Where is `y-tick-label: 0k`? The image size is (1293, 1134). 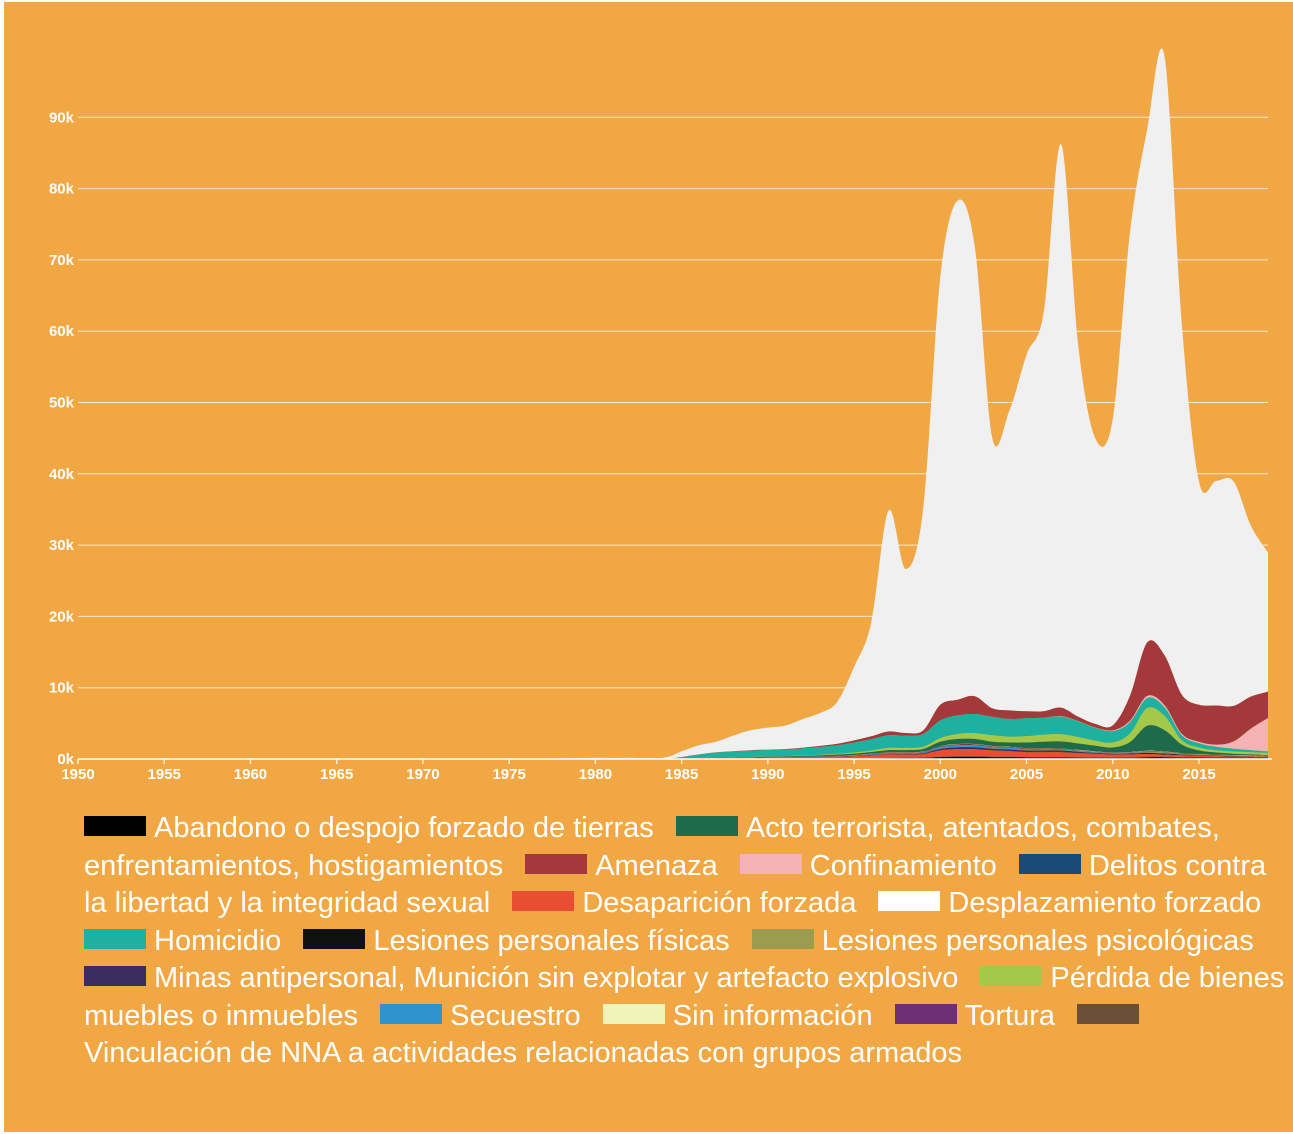
y-tick-label: 0k is located at coordinates (65, 759).